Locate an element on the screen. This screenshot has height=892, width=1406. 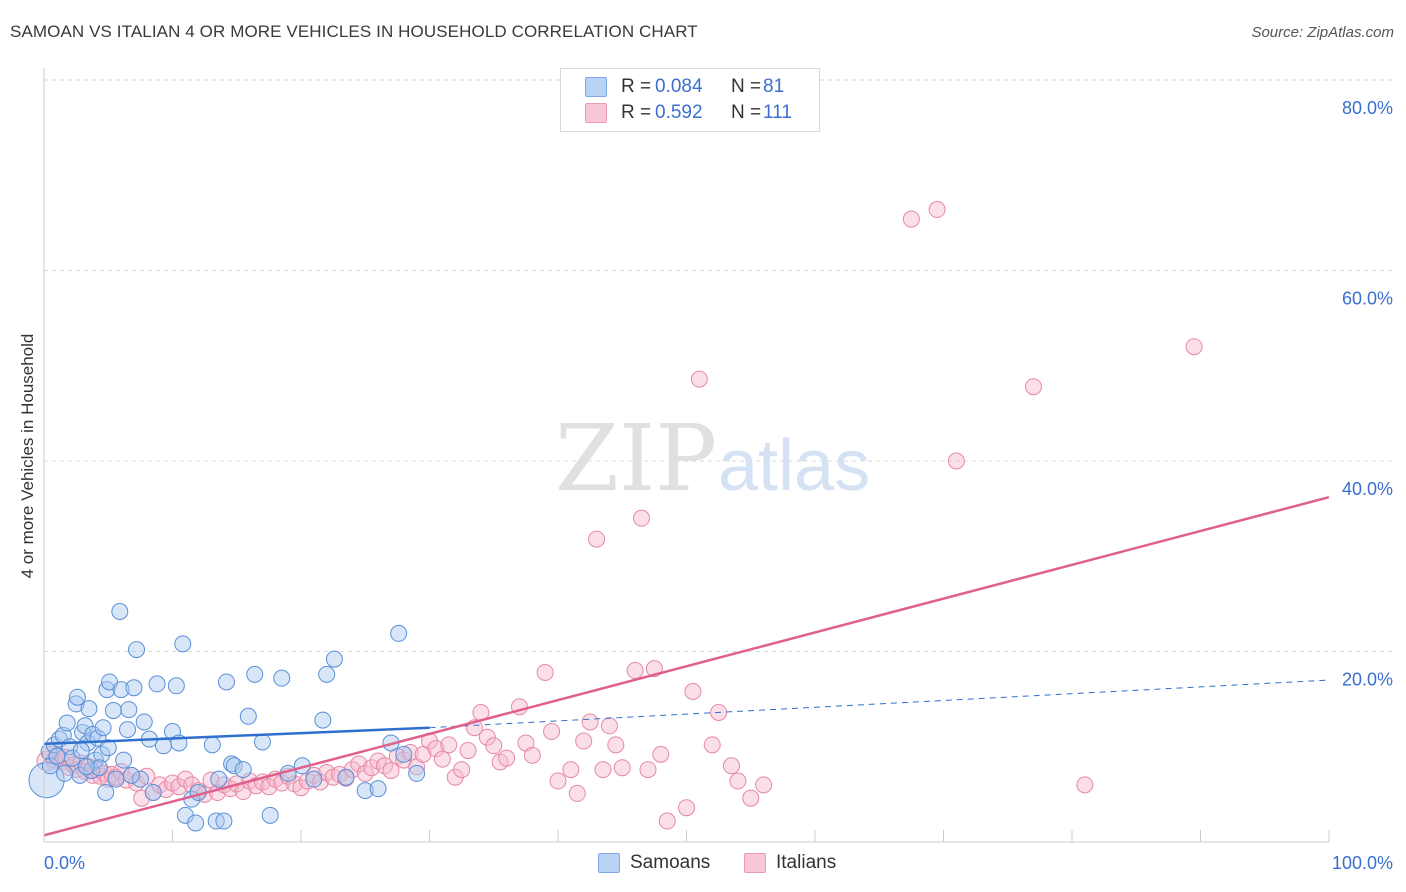
legend-swatch-italians is located at coordinates (596, 113).